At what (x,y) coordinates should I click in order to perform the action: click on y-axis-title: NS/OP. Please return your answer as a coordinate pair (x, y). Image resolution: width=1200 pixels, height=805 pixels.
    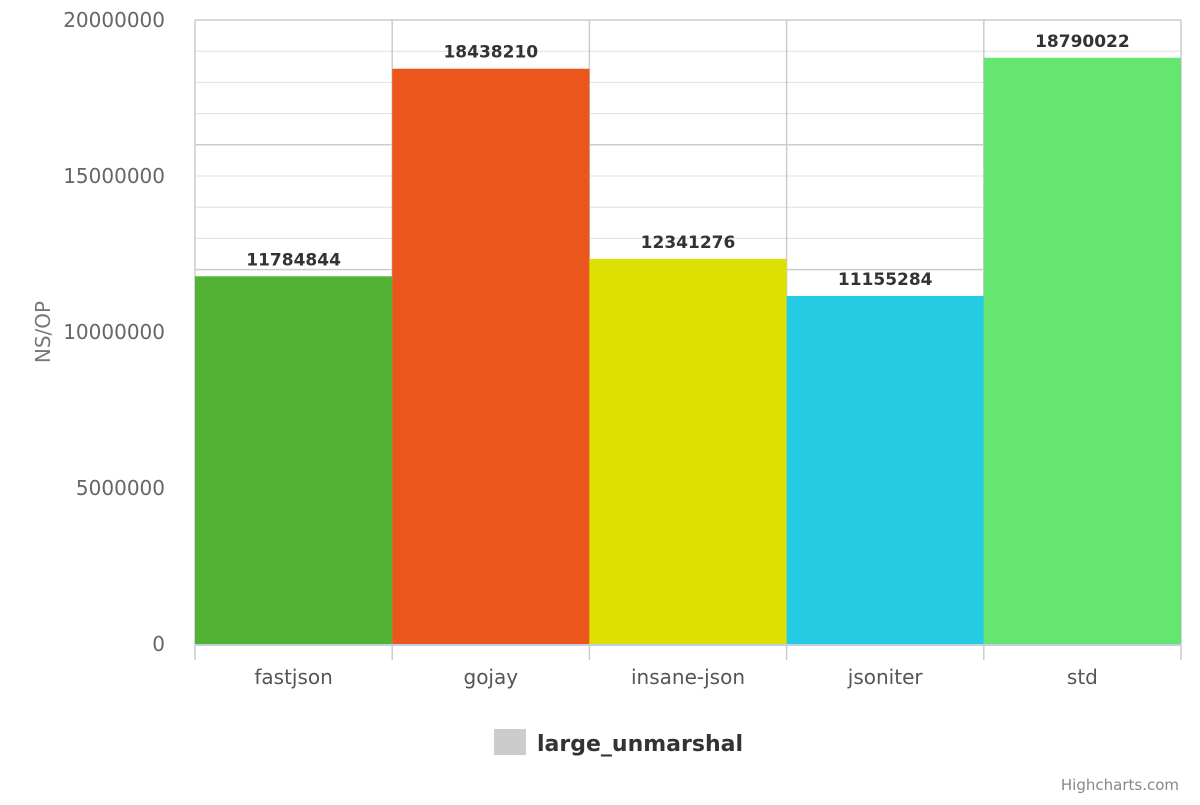
    Looking at the image, I should click on (43, 332).